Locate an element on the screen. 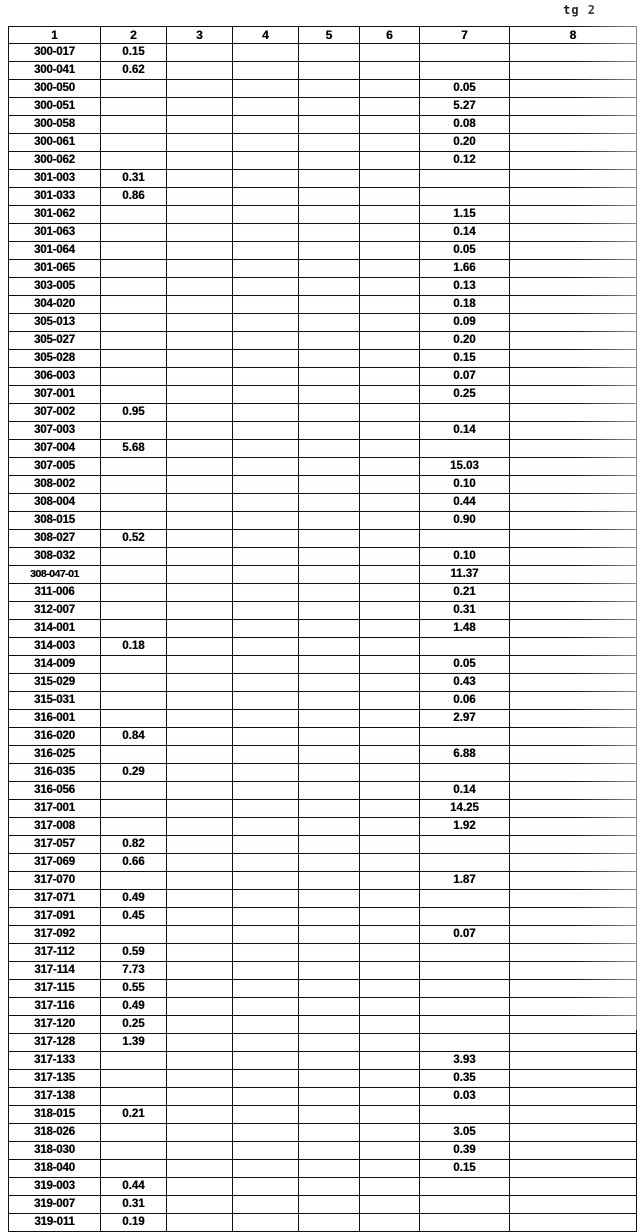 The width and height of the screenshot is (641, 1232). row-value-cell-2: 5.68 is located at coordinates (133, 448).